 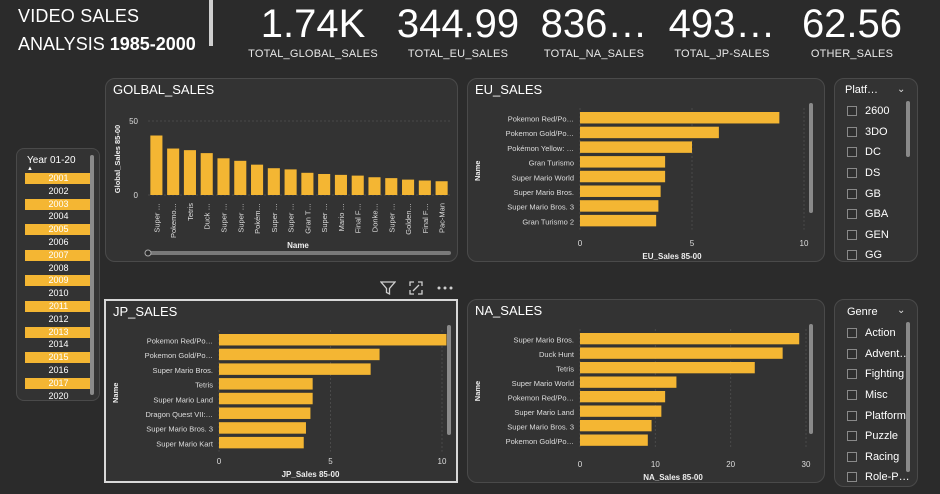 What do you see at coordinates (445, 289) in the screenshot?
I see `more-options-icon` at bounding box center [445, 289].